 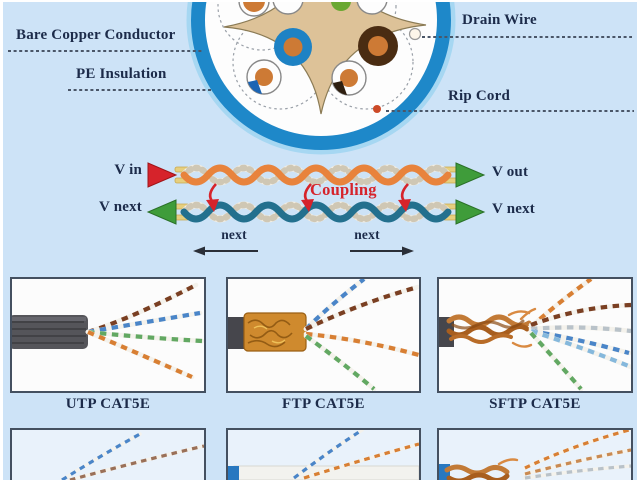 What do you see at coordinates (121, 74) in the screenshot?
I see `pe-insulation-label: PE Insulation` at bounding box center [121, 74].